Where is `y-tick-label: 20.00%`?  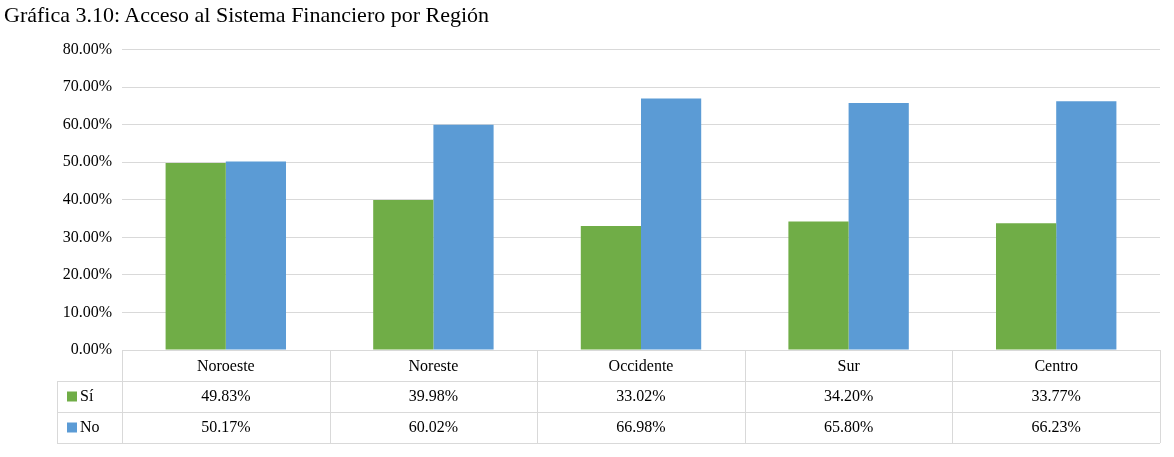
y-tick-label: 20.00% is located at coordinates (87, 274).